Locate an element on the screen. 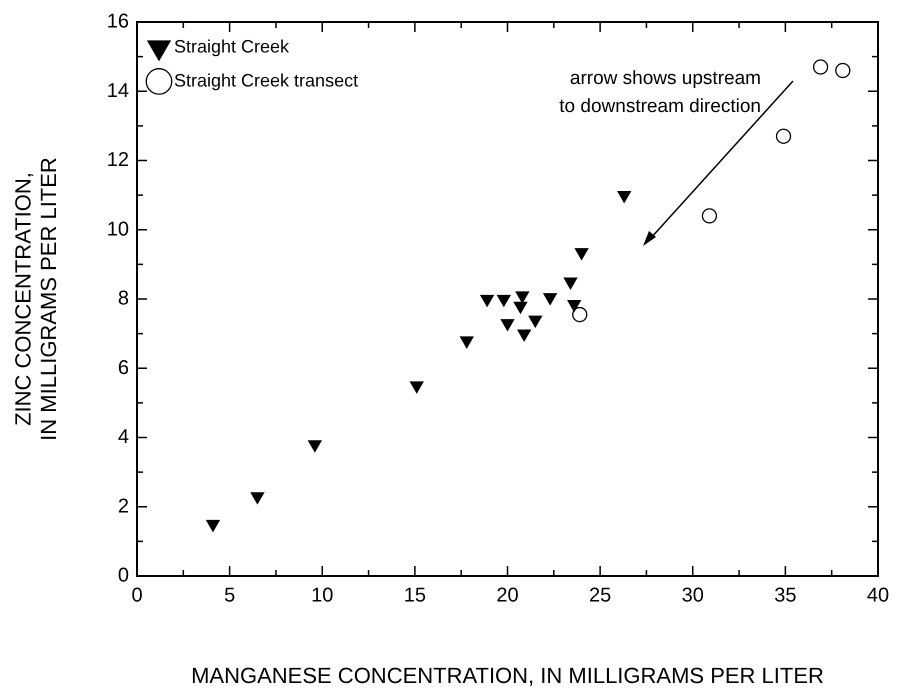 The width and height of the screenshot is (908, 698). x-tick-label: 35 is located at coordinates (785, 595).